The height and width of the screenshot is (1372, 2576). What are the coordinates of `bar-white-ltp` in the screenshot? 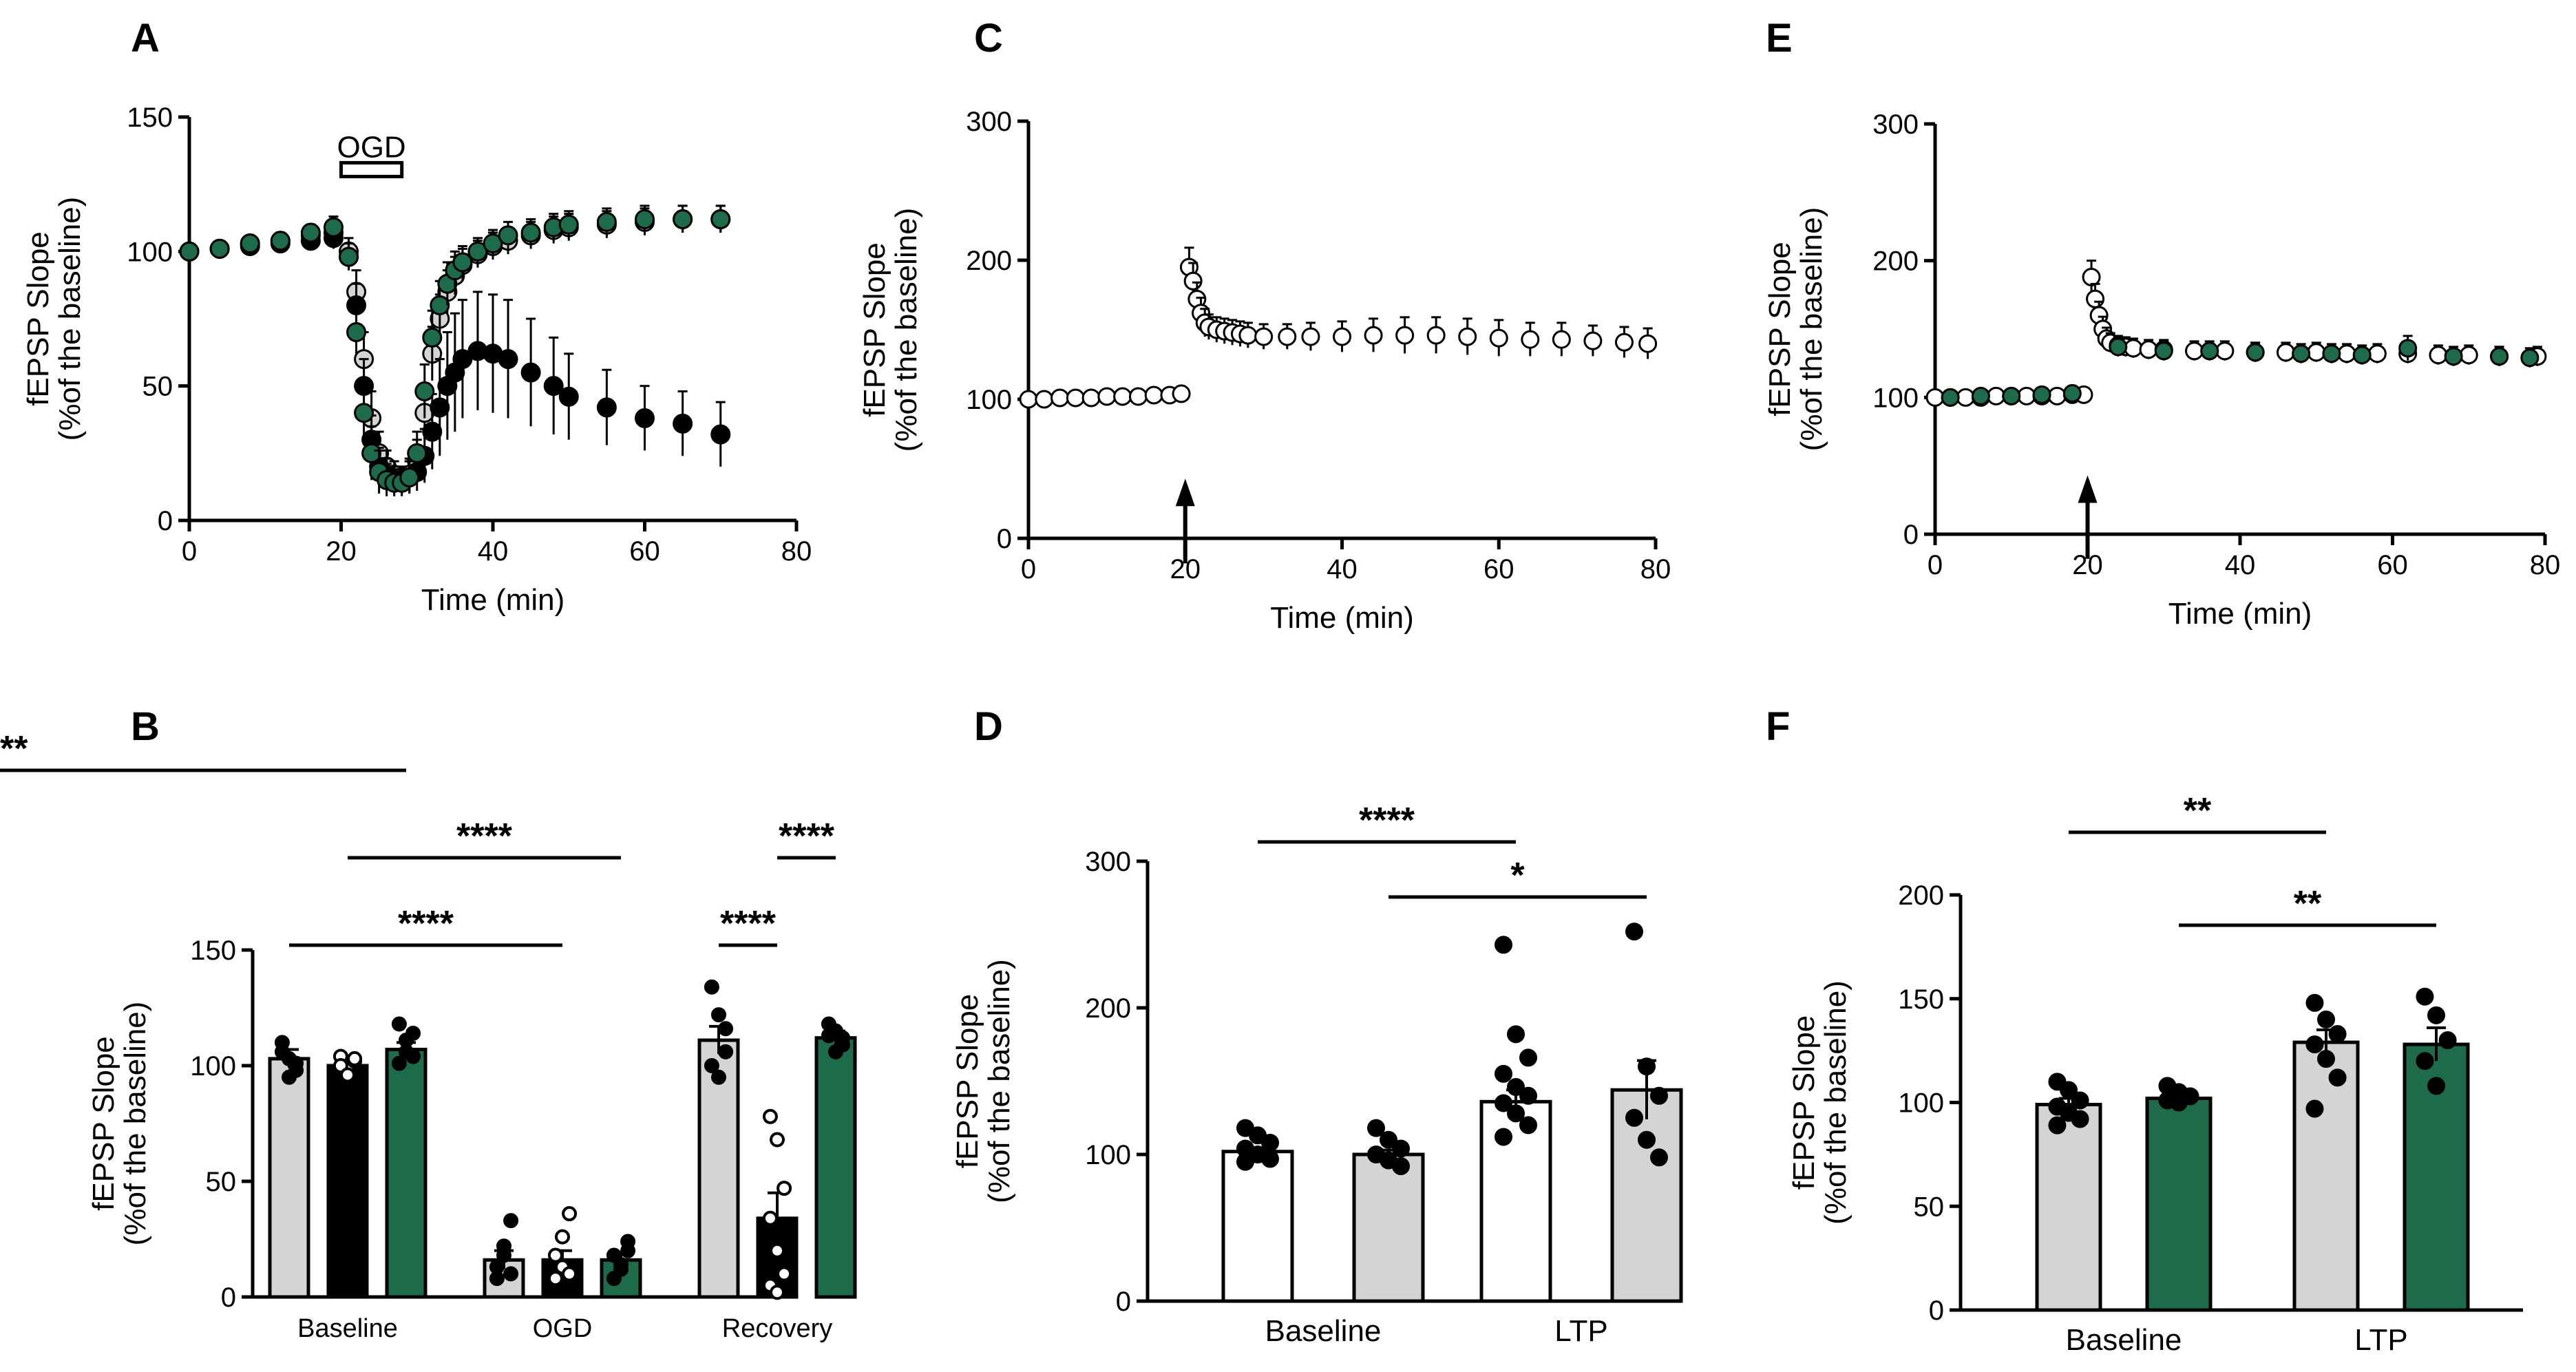 It's located at (1516, 1119).